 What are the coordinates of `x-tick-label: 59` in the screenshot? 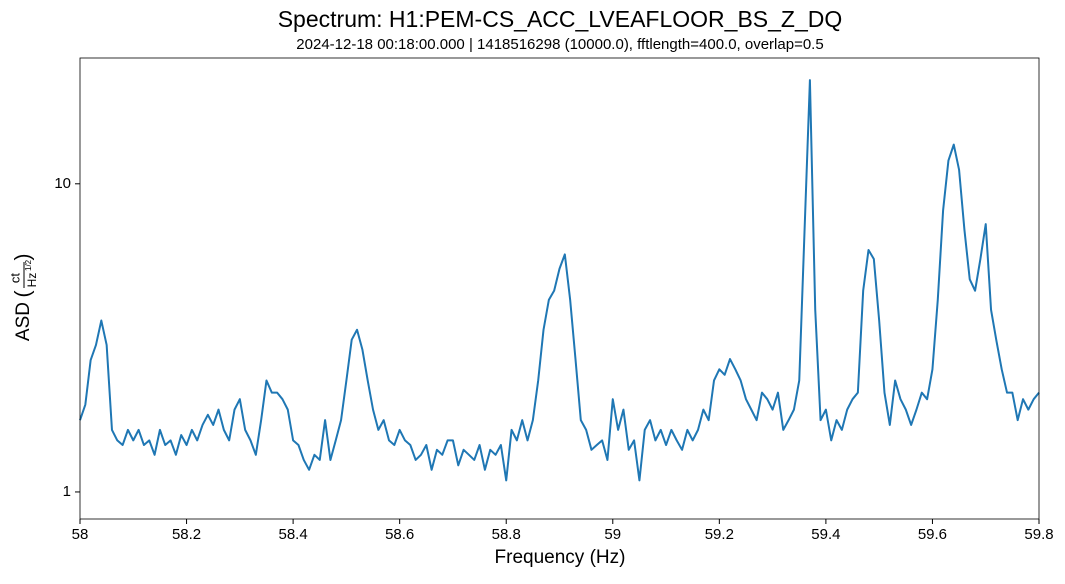 It's located at (612, 534).